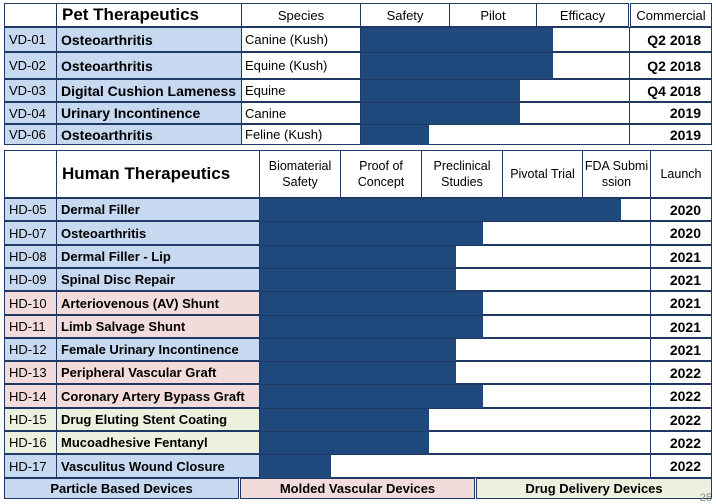 The height and width of the screenshot is (504, 716). What do you see at coordinates (381, 174) in the screenshot?
I see `human-header-proof-of-concept: Proof of Concept` at bounding box center [381, 174].